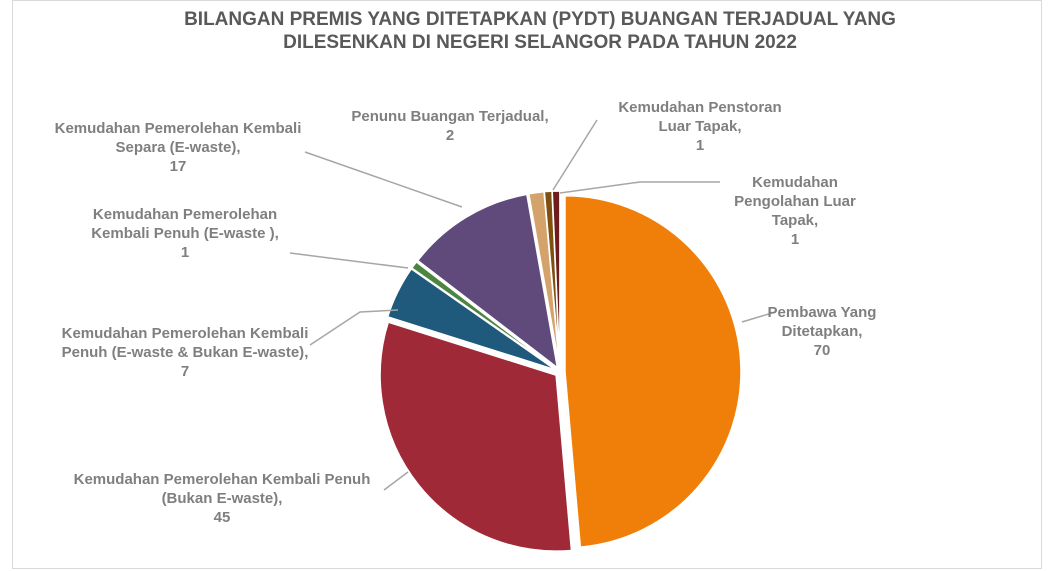  Describe the element at coordinates (795, 201) in the screenshot. I see `label-category: Kemudahan Pengolahan Luar Tapak` at that location.